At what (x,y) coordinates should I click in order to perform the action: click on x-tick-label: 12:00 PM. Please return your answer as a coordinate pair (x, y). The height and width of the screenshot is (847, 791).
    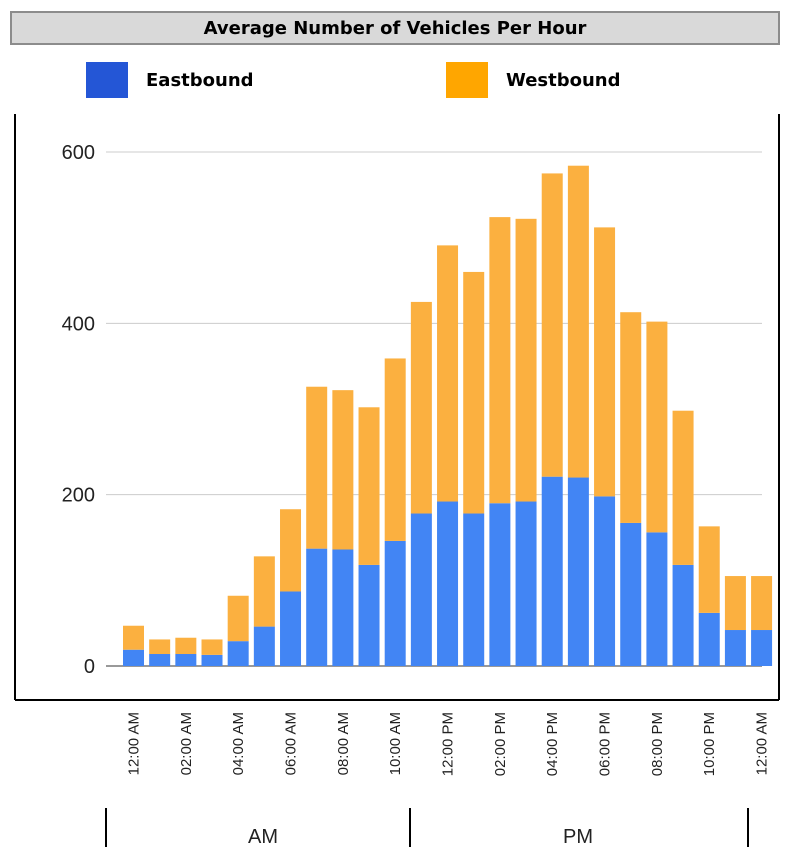
    Looking at the image, I should click on (448, 744).